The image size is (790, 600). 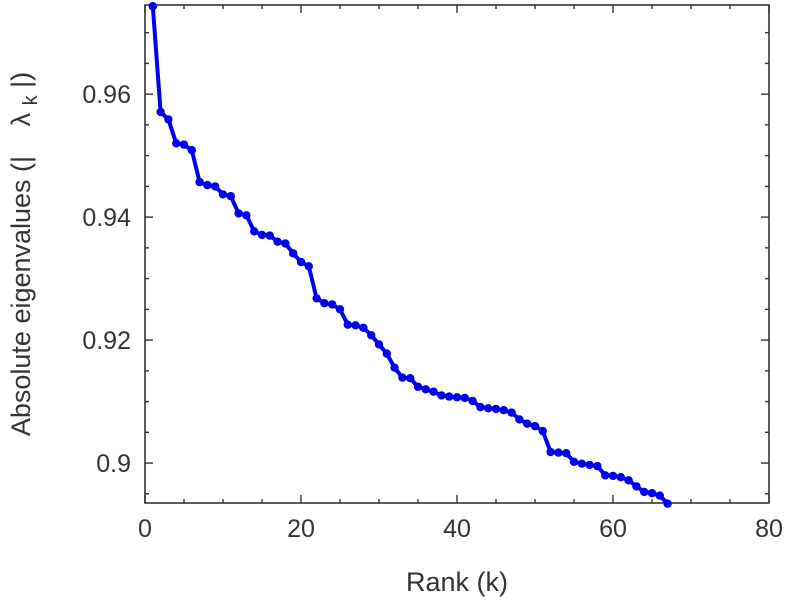 What do you see at coordinates (106, 218) in the screenshot?
I see `y-tick-label: 0.94` at bounding box center [106, 218].